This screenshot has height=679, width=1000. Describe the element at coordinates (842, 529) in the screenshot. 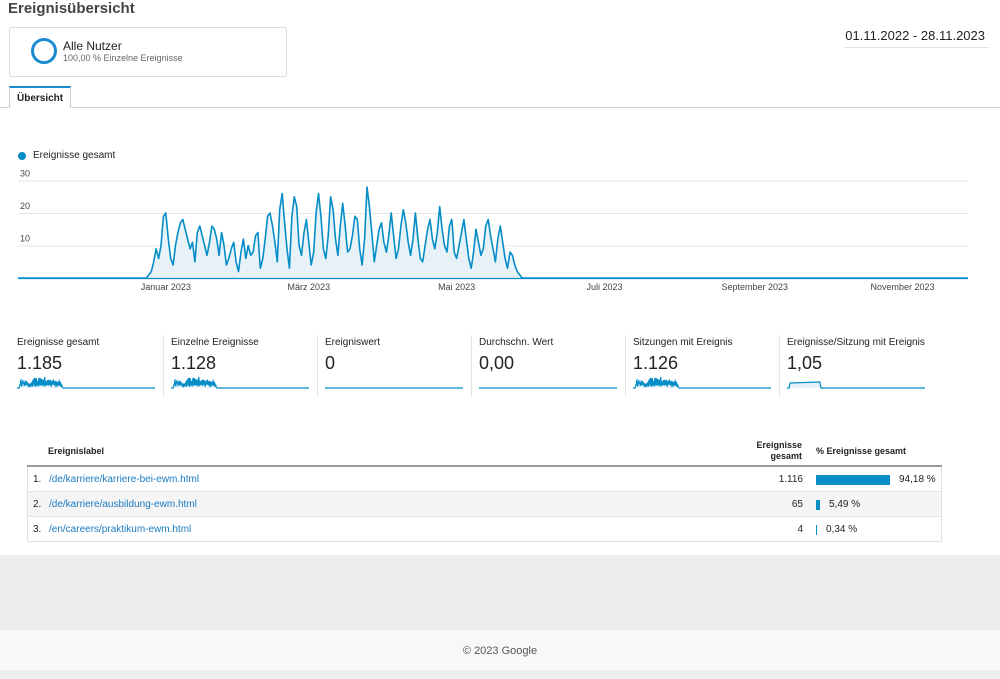

I see `row-pct: 0,34 %` at that location.